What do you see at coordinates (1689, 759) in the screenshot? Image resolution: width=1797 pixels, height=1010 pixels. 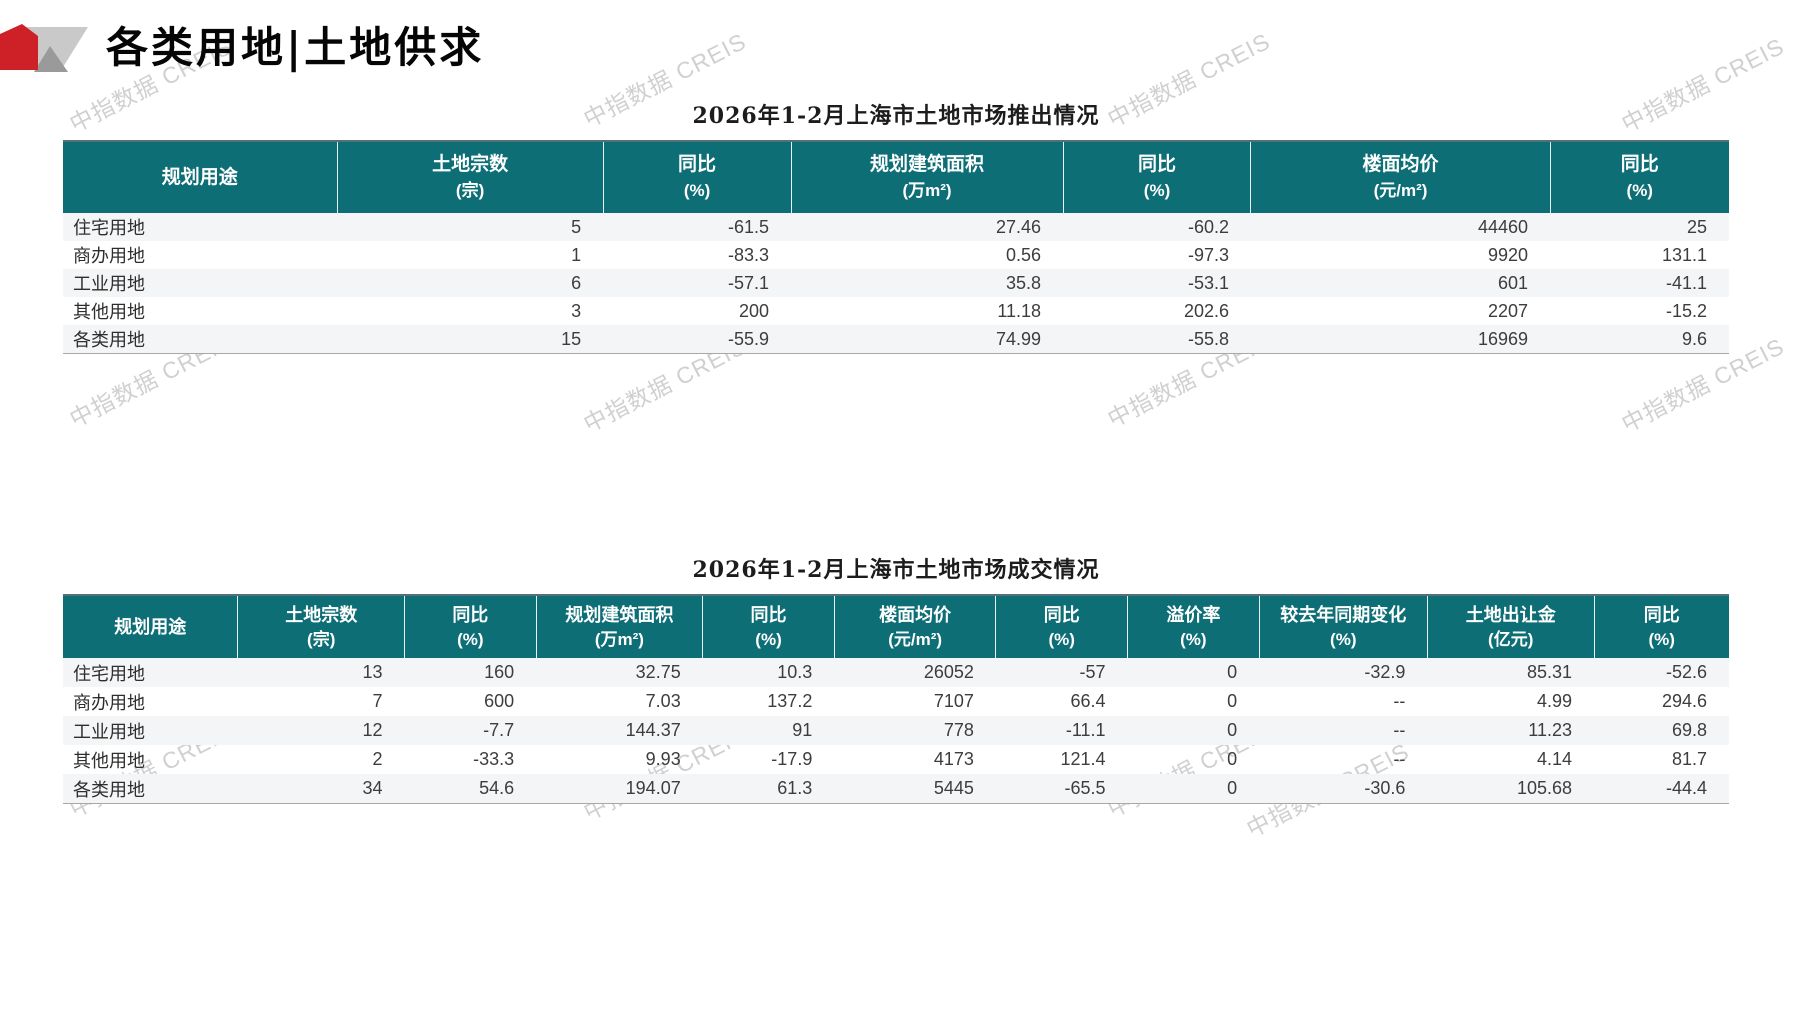 I see `cell: 81.7` at bounding box center [1689, 759].